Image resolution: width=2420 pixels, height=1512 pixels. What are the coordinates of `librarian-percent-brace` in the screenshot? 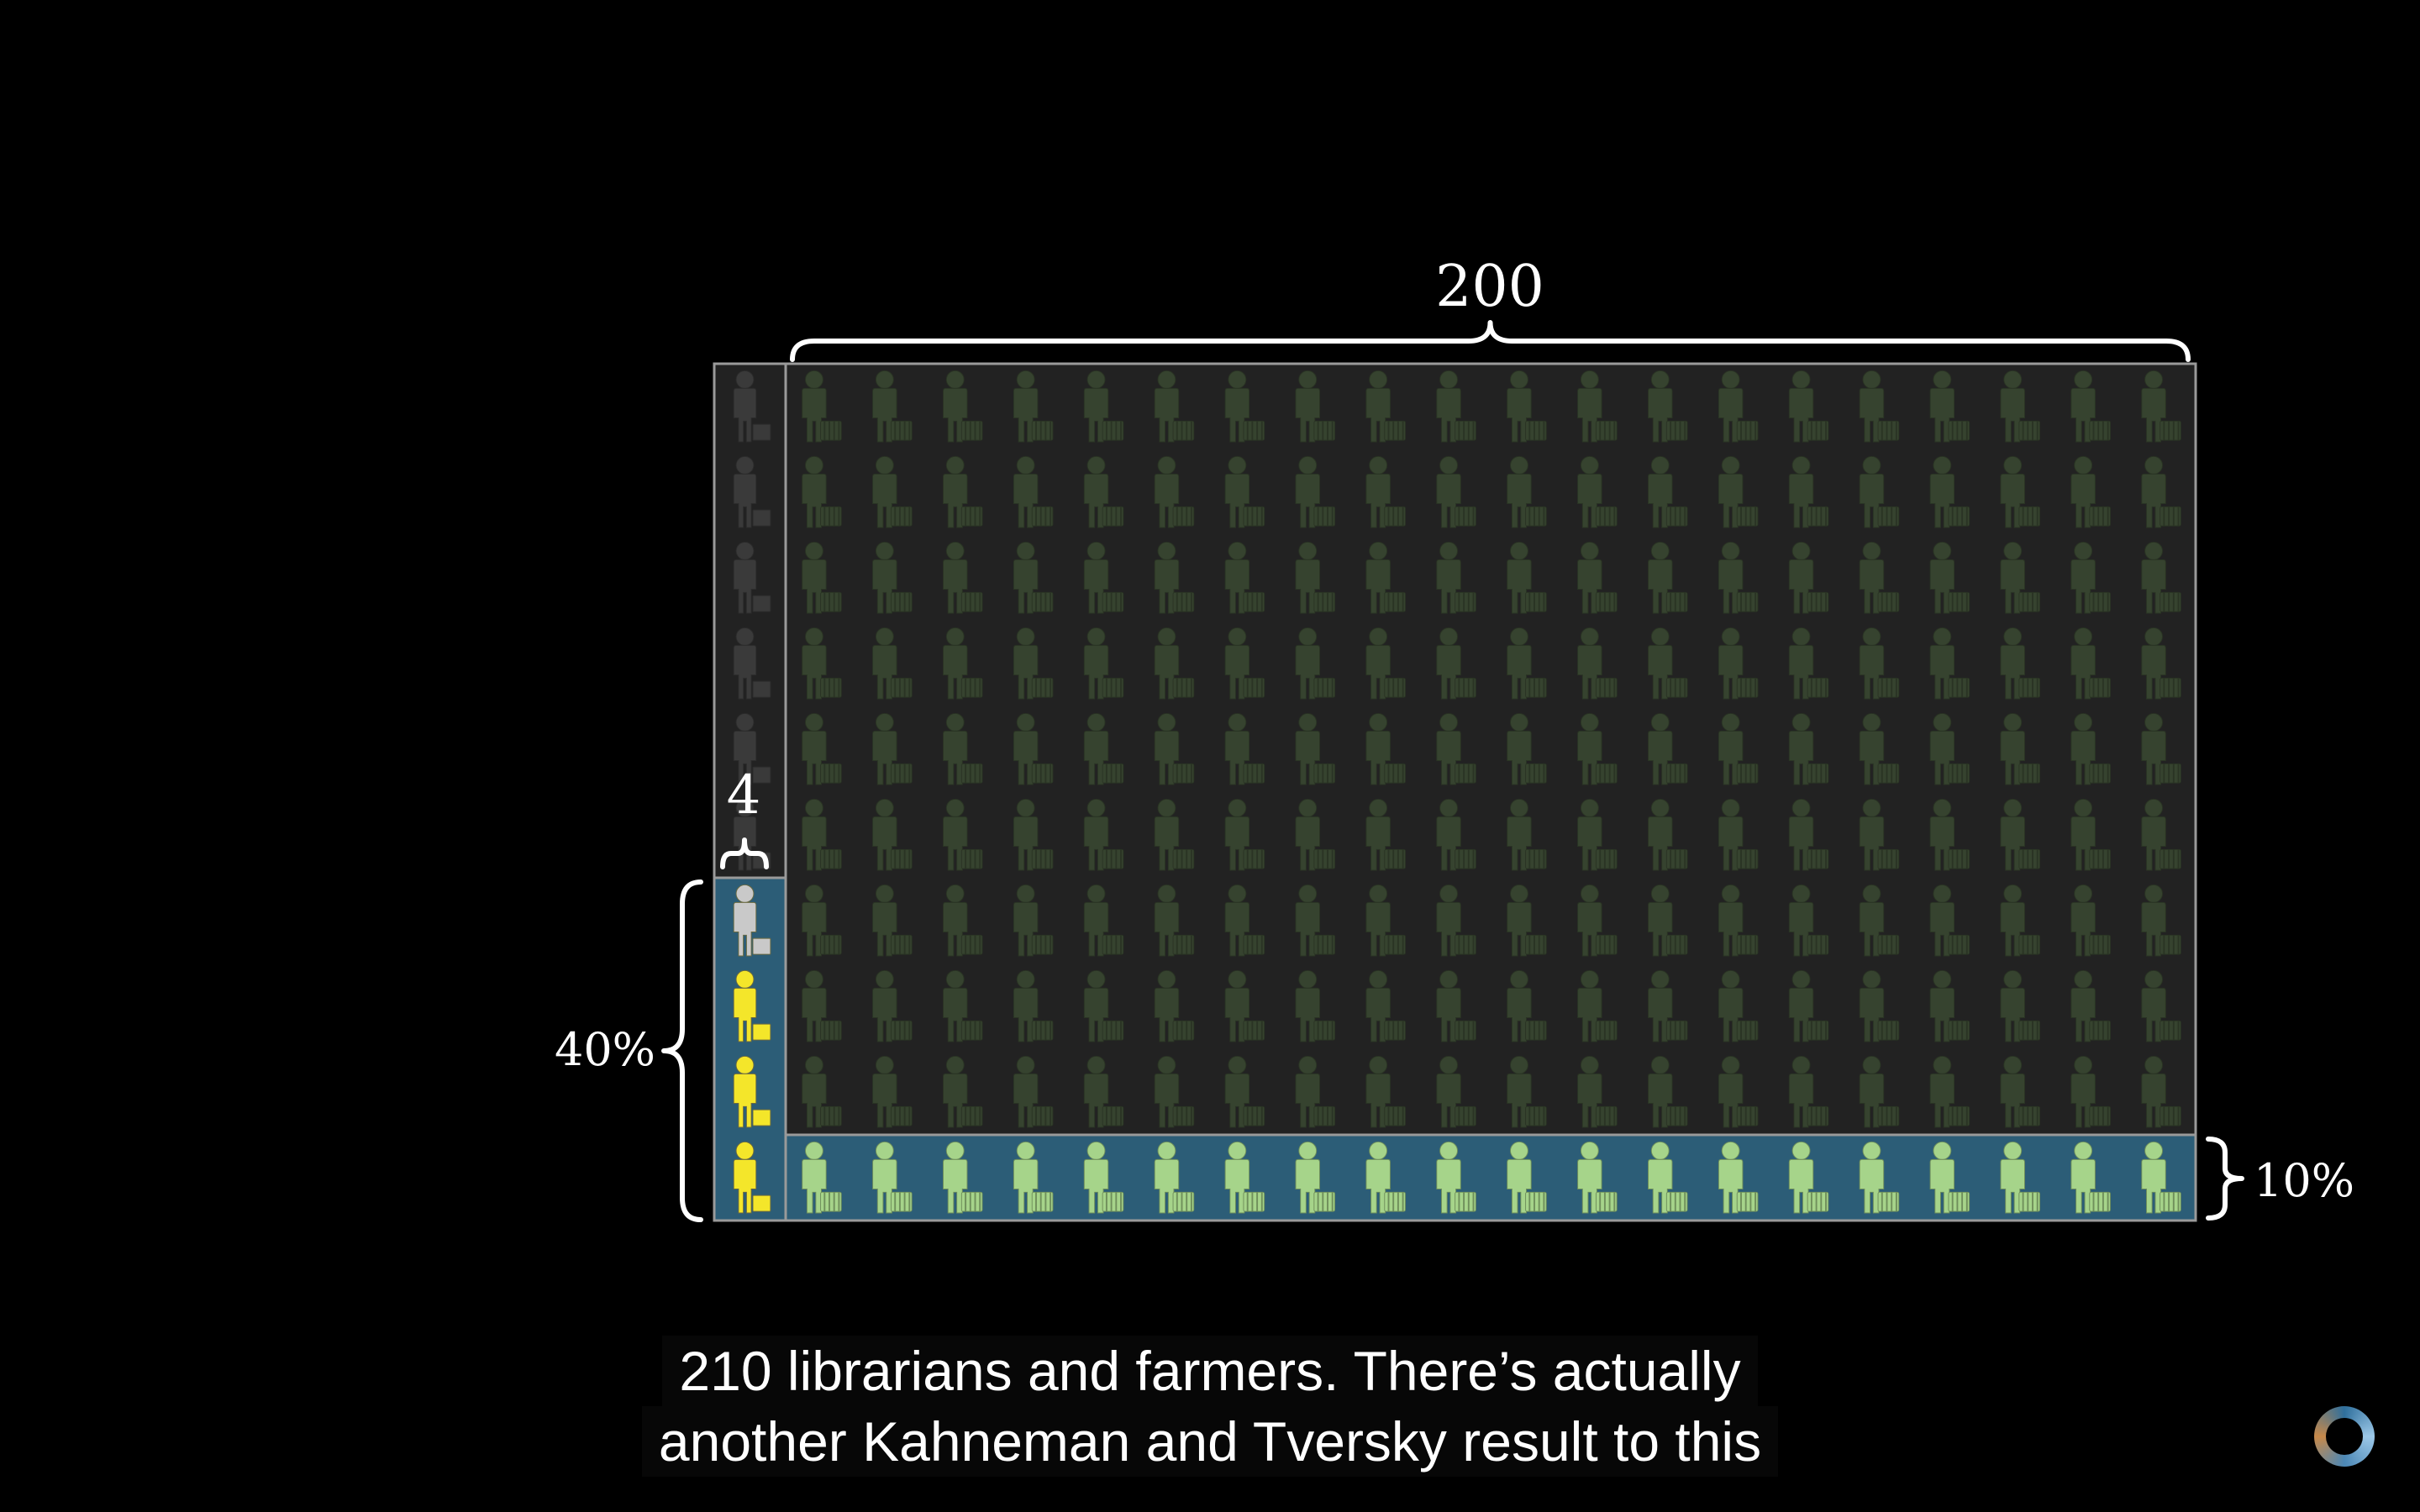 It's located at (682, 1050).